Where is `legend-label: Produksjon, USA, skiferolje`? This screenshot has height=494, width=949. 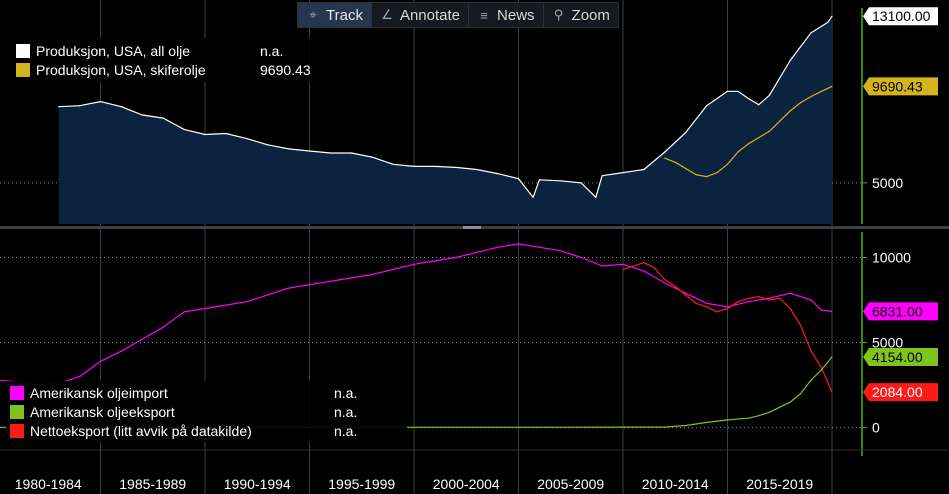 legend-label: Produksjon, USA, skiferolje is located at coordinates (121, 69).